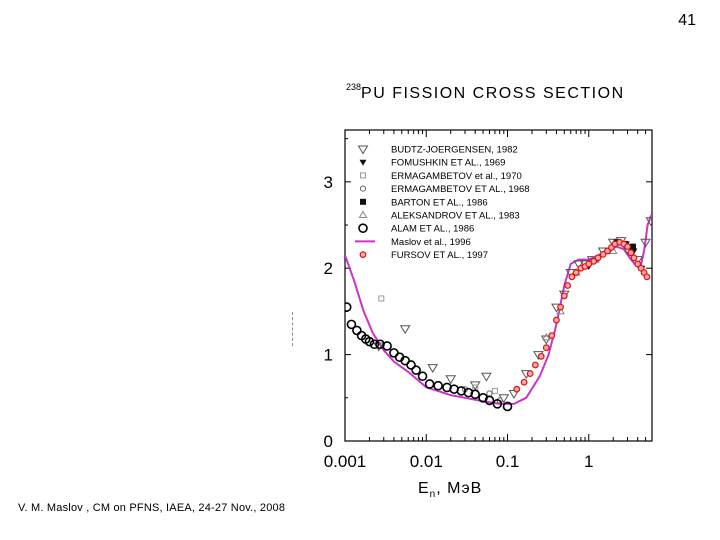 The width and height of the screenshot is (720, 540). I want to click on x-axis-label: En, MэB, so click(450, 490).